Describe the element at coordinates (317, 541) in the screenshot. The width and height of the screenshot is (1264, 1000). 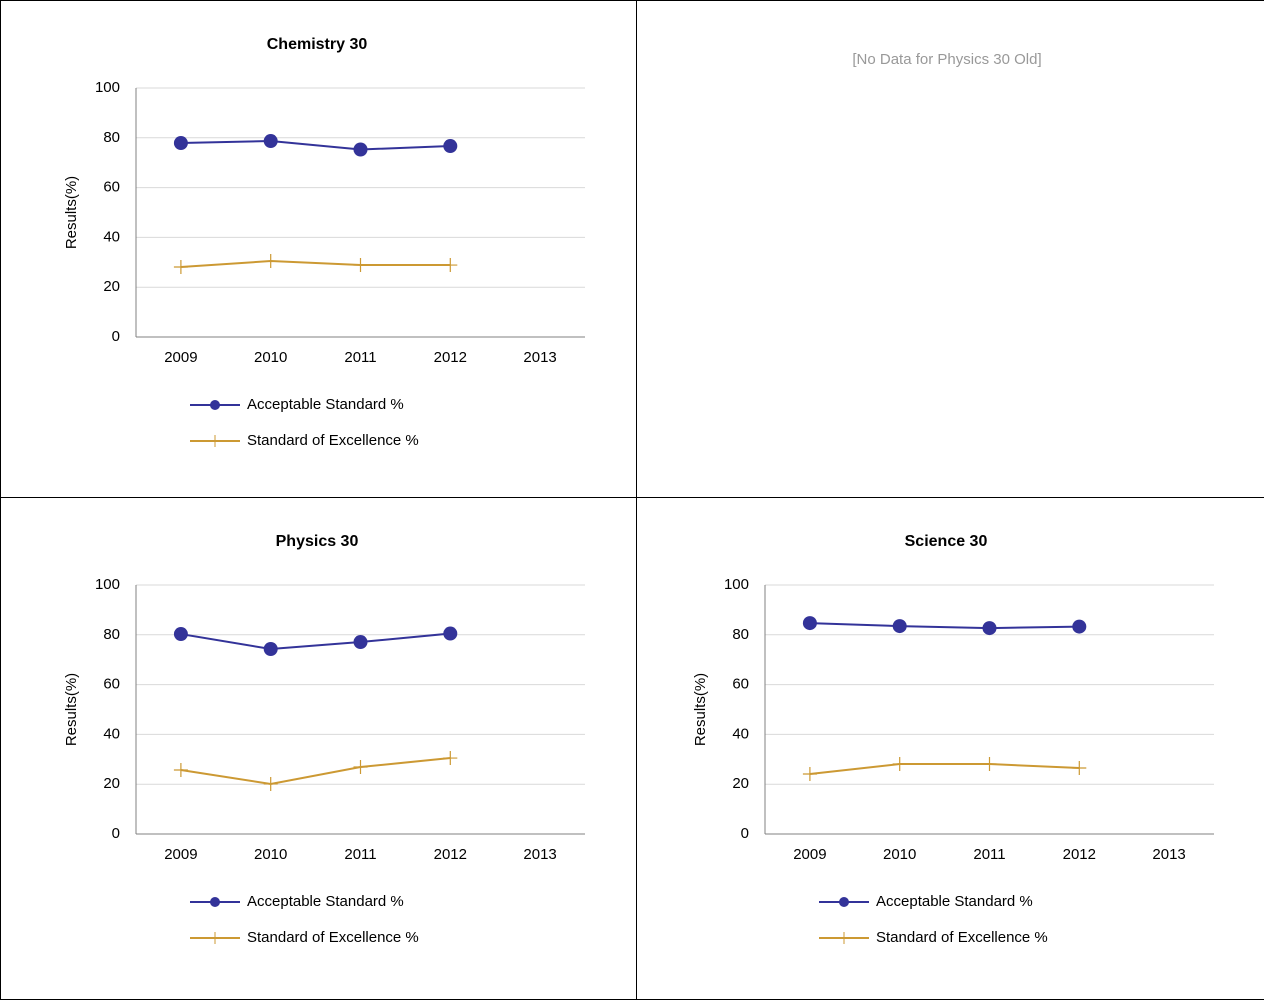
I see `chart-title: Physics 30` at that location.